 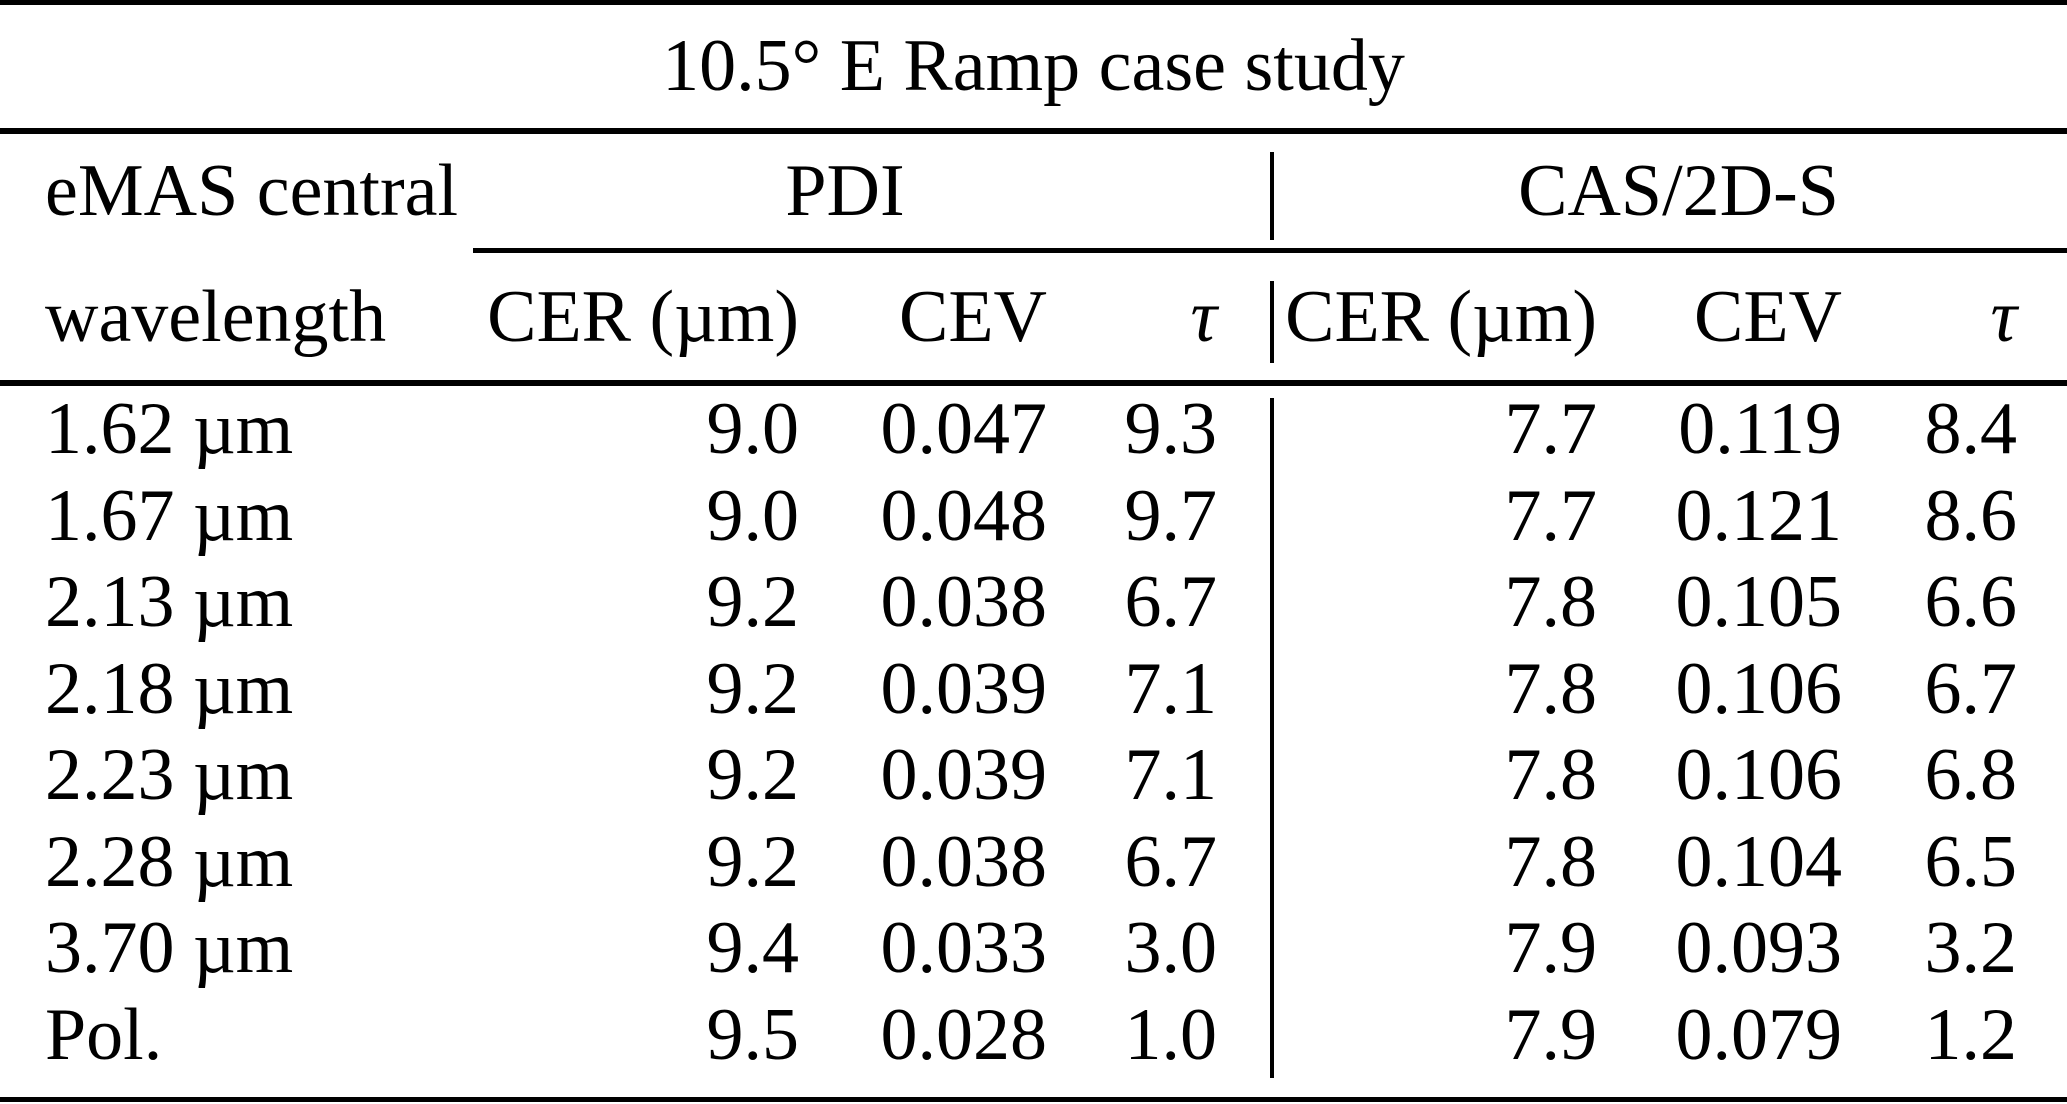 I want to click on cell-cas-tau: 8.6, so click(x=1971, y=515).